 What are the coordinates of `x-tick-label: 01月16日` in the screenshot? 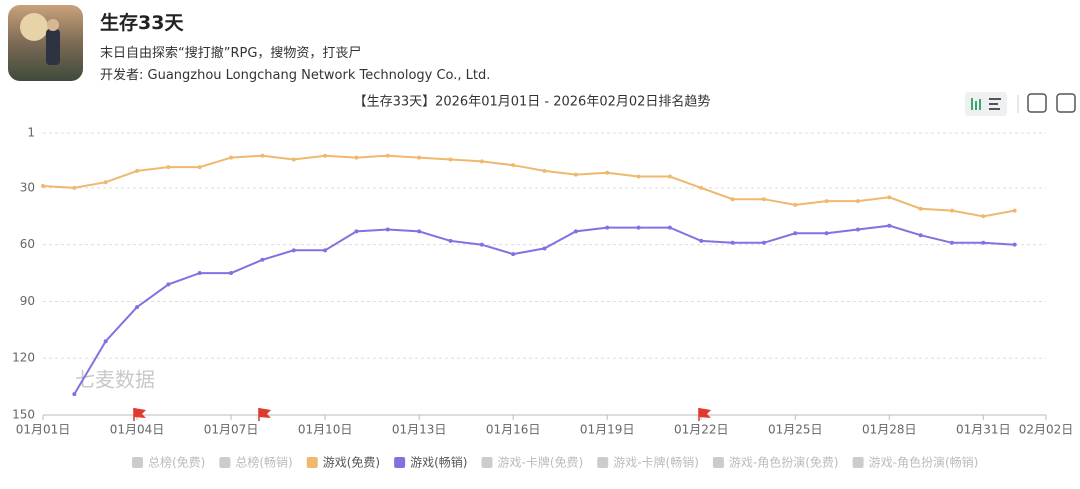 It's located at (513, 430).